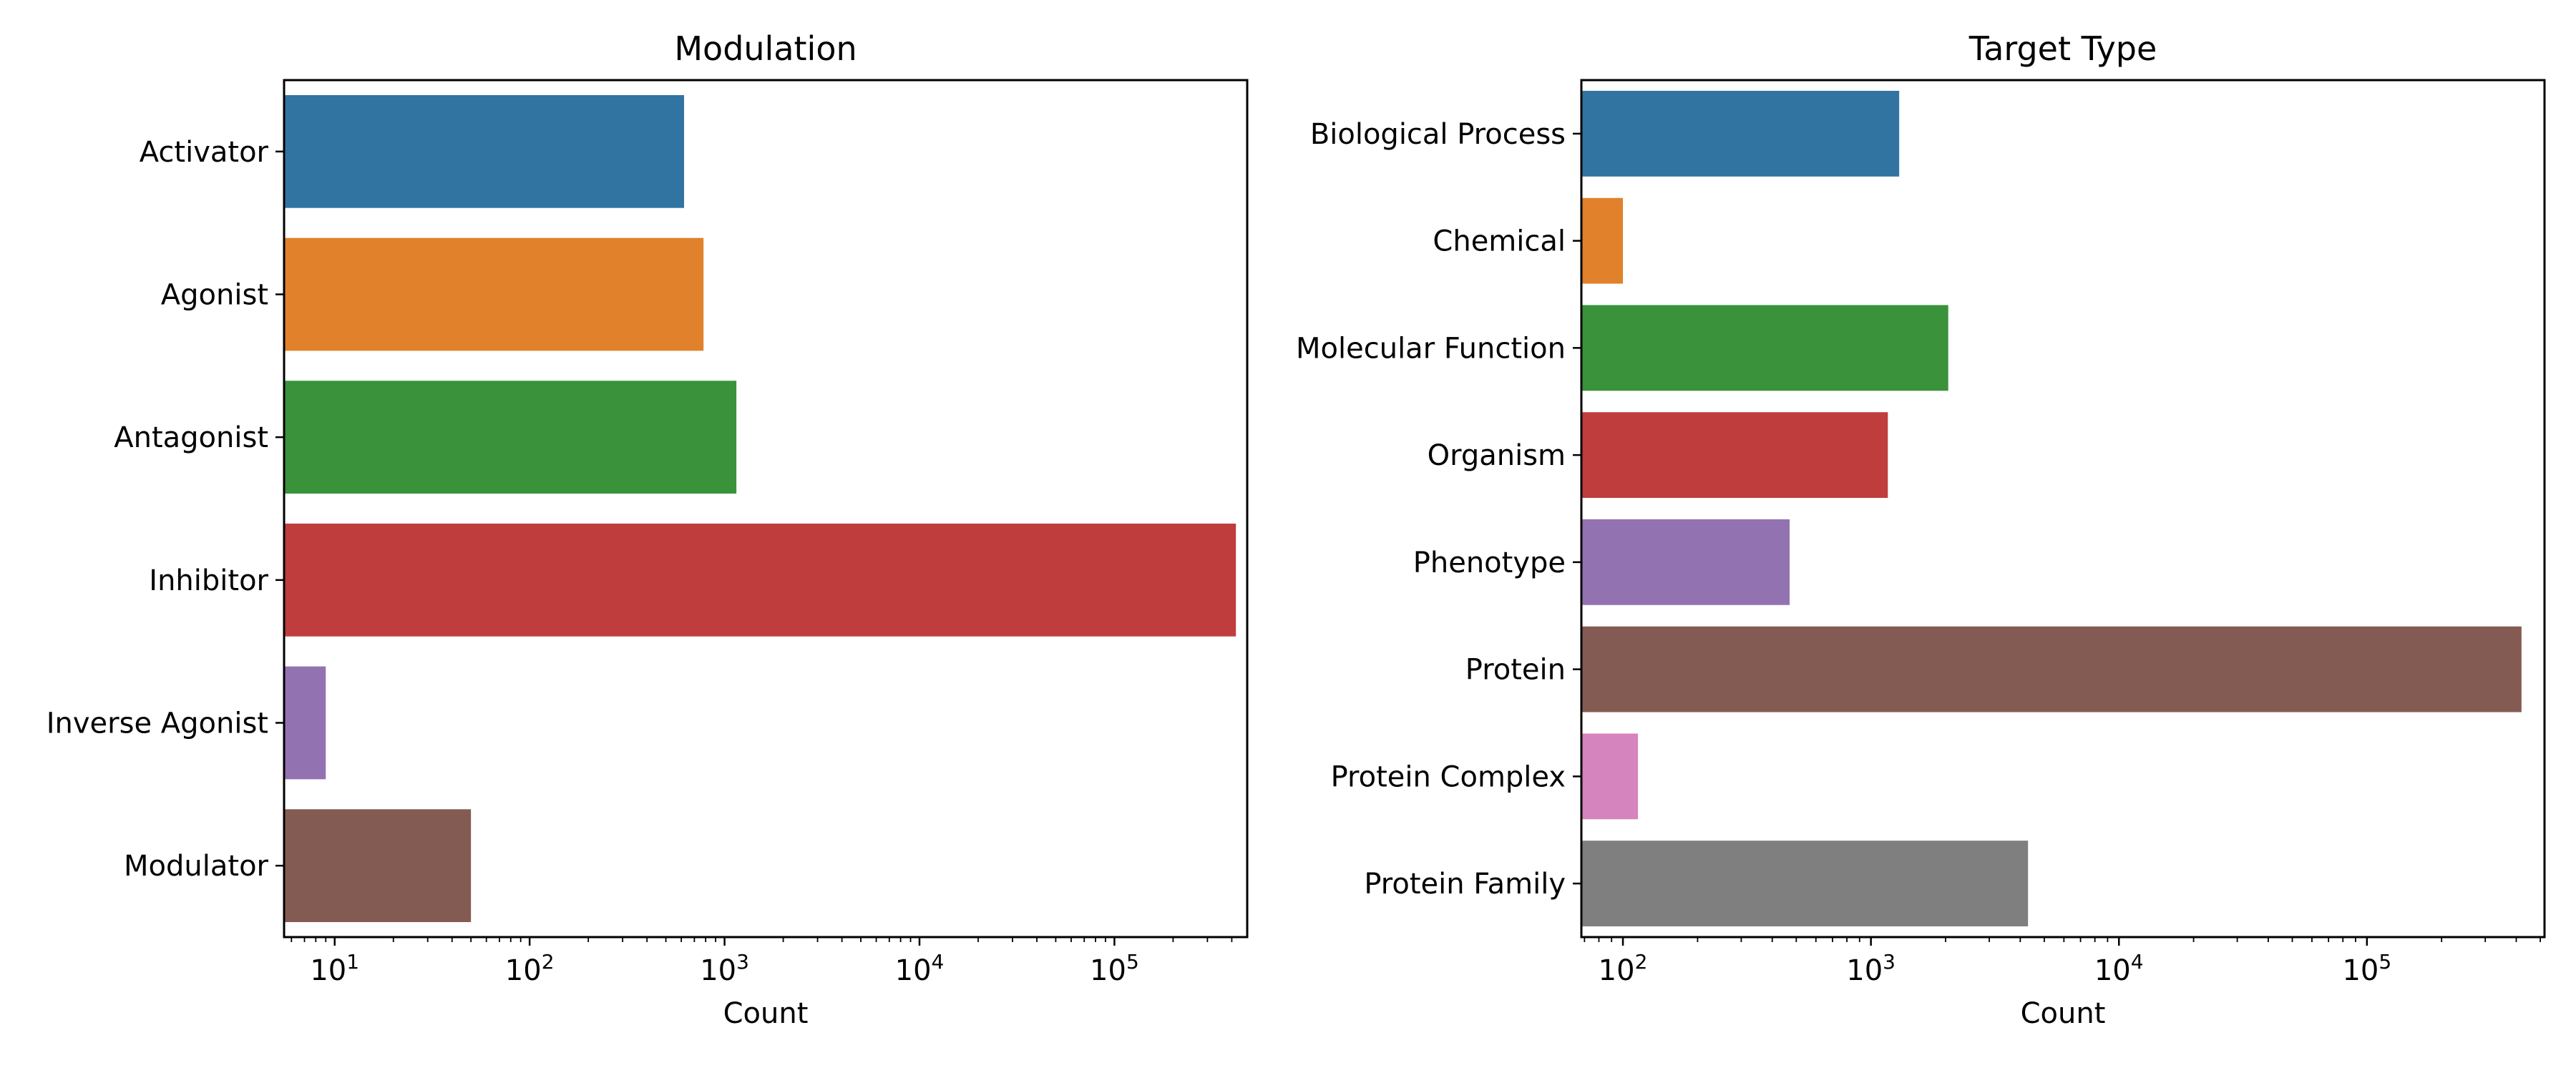 This screenshot has width=2576, height=1073. Describe the element at coordinates (1448, 776) in the screenshot. I see `y-tick-label: Protein Complex` at that location.